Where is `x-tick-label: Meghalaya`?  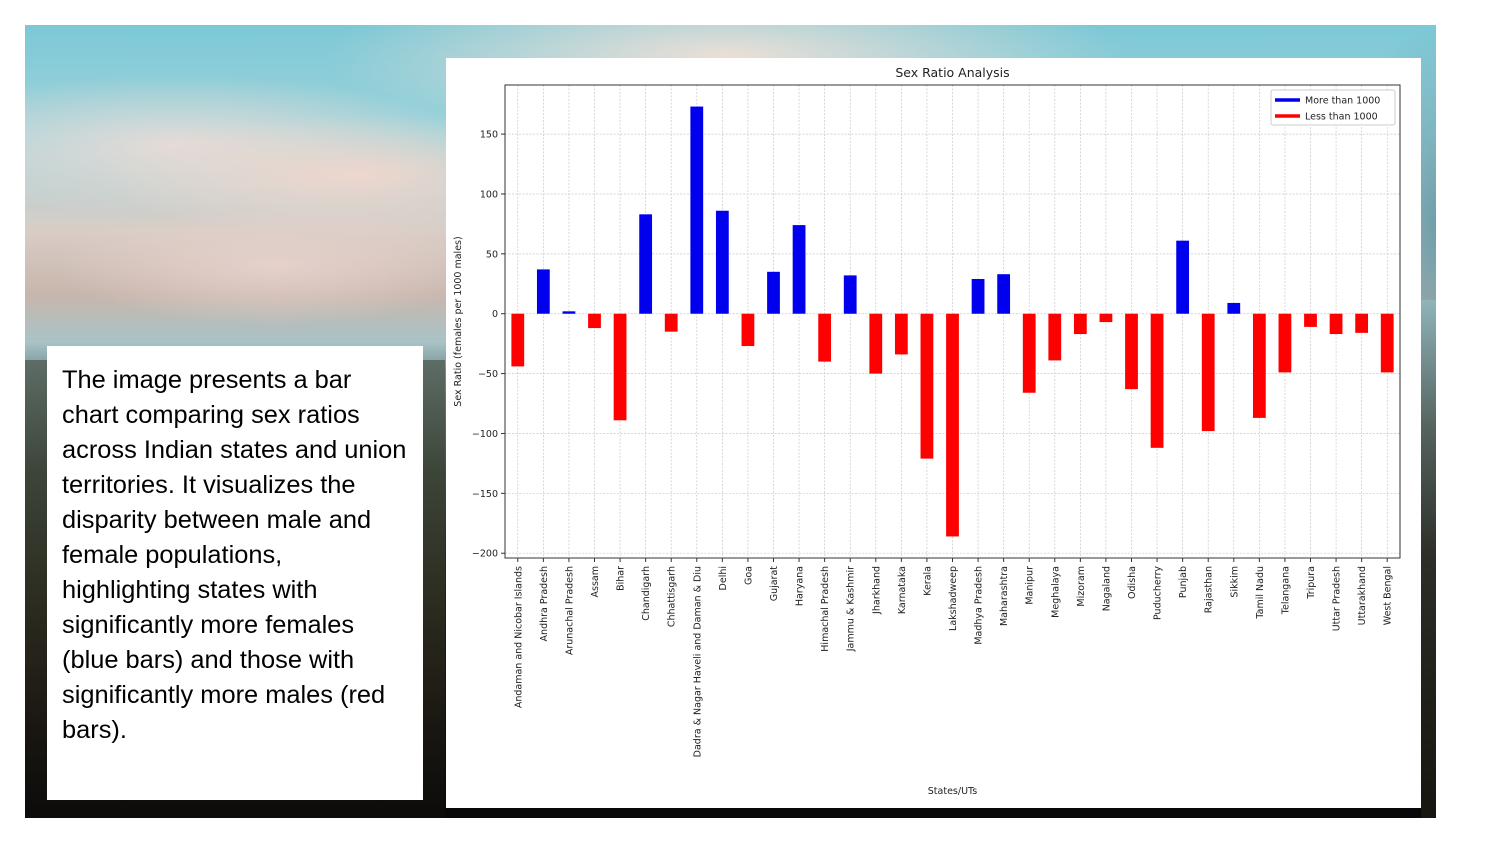
x-tick-label: Meghalaya is located at coordinates (1055, 592).